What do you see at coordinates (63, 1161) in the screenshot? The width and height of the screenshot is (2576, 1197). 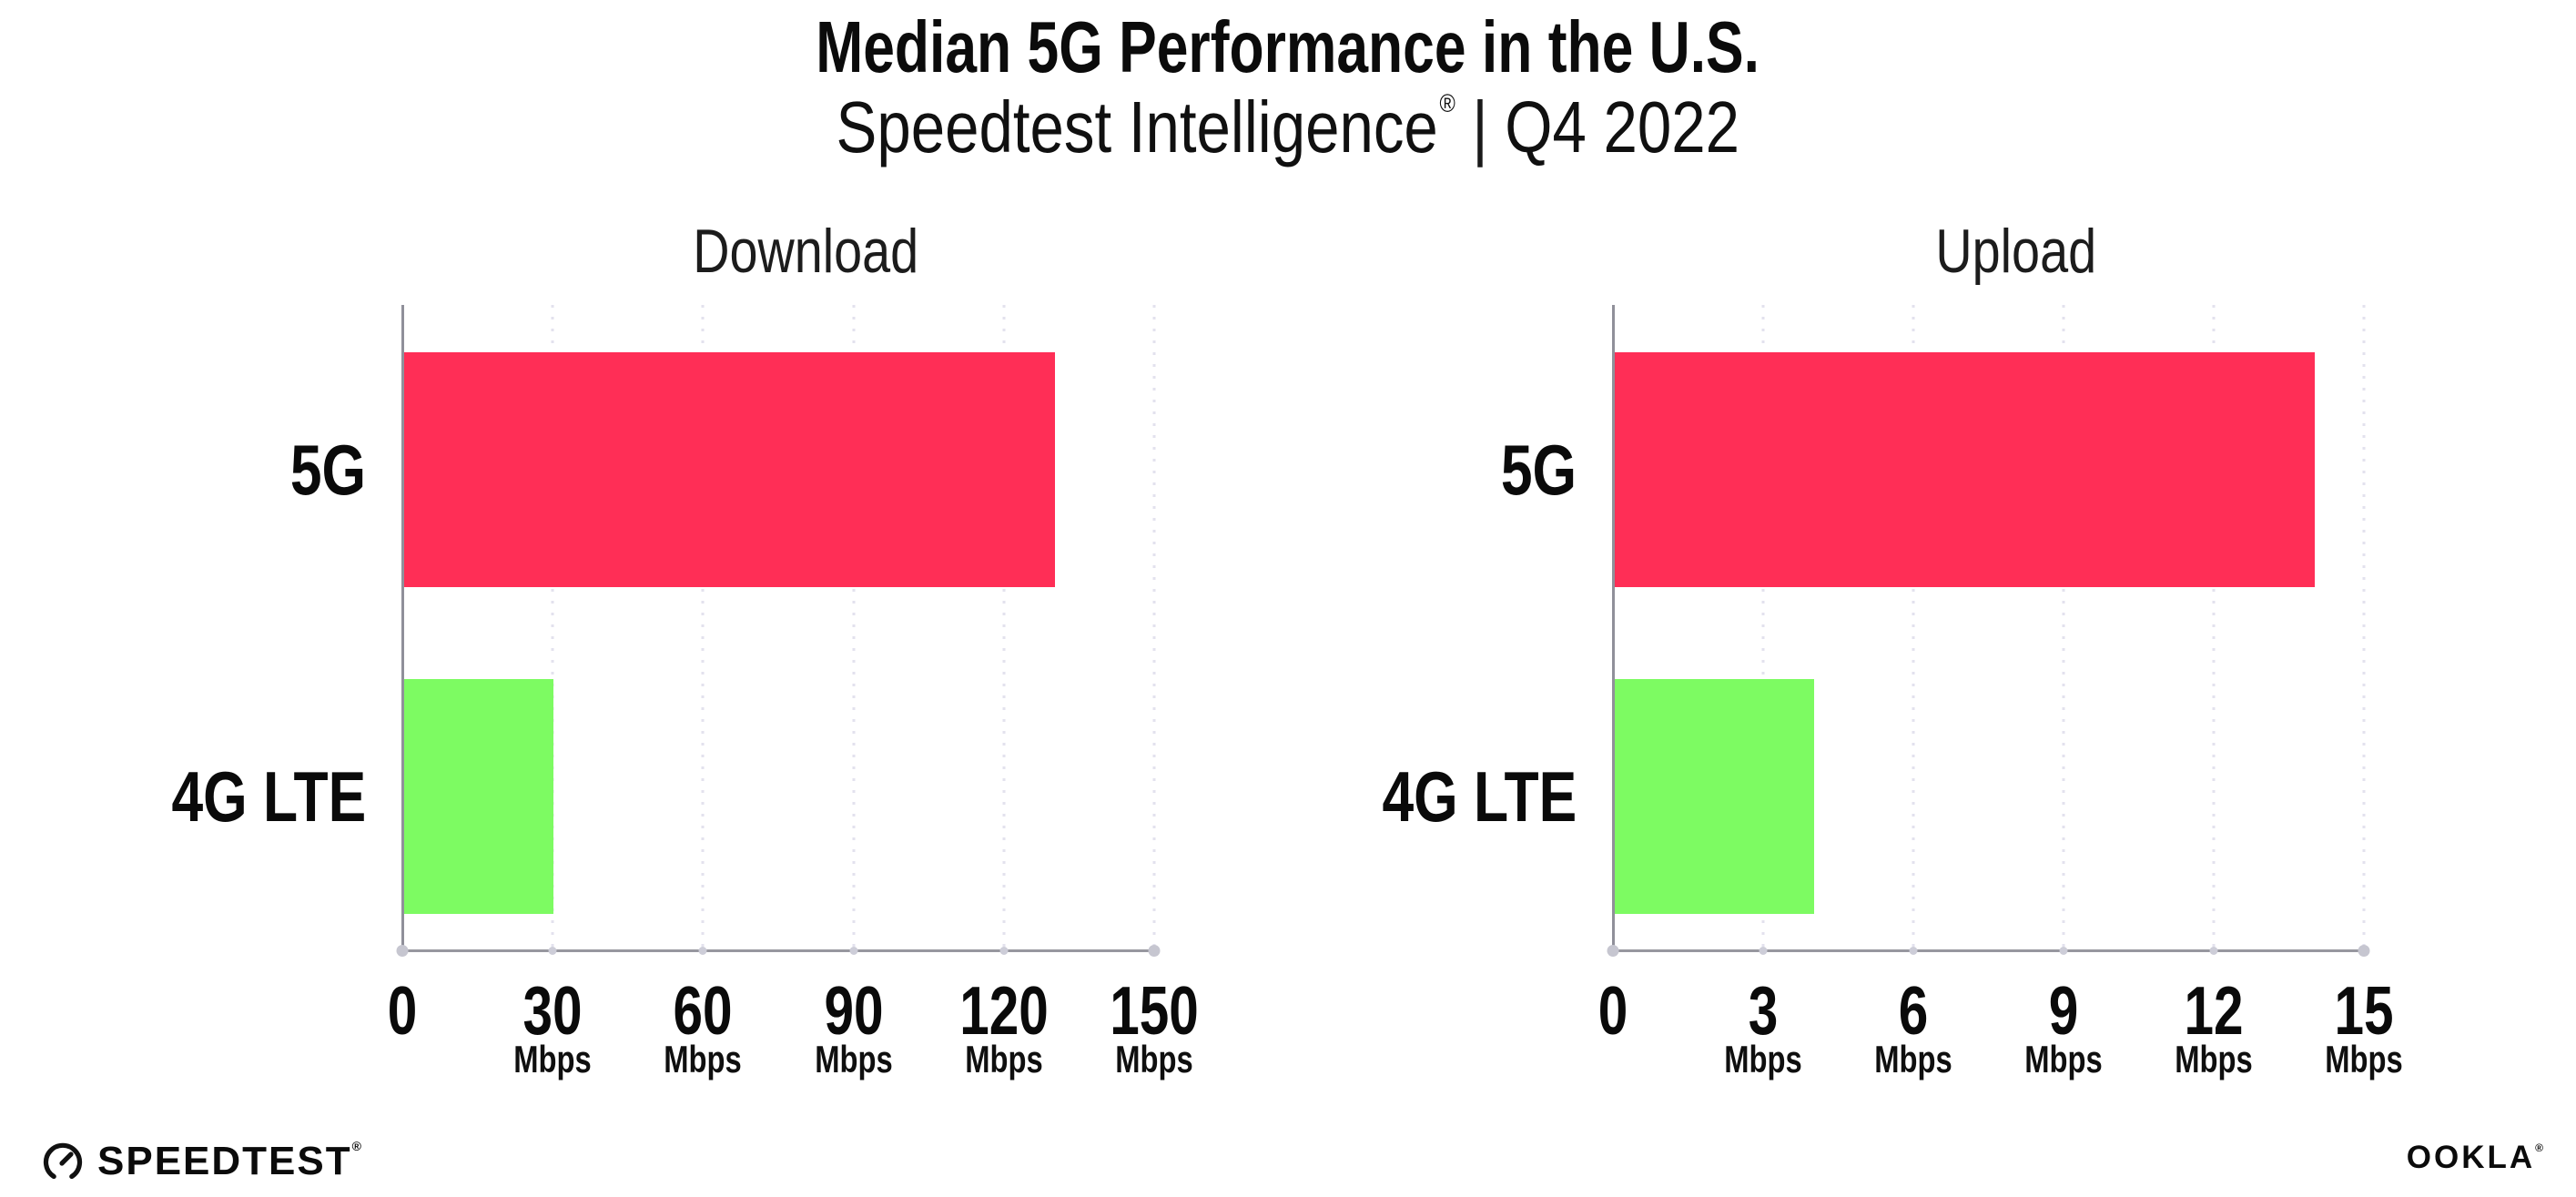 I see `speedtest-gauge-icon` at bounding box center [63, 1161].